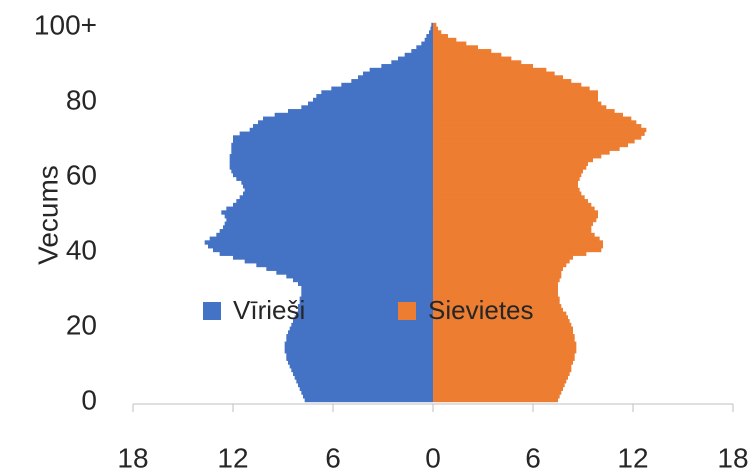 This screenshot has width=751, height=476. I want to click on x-tick-label: 12, so click(632, 457).